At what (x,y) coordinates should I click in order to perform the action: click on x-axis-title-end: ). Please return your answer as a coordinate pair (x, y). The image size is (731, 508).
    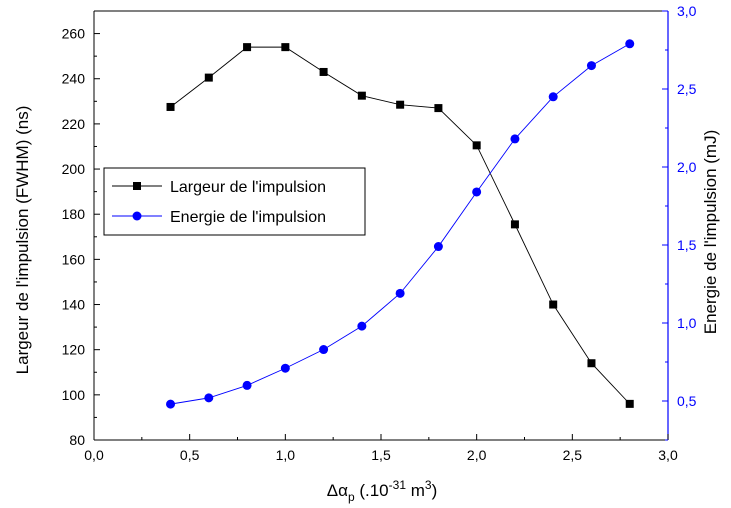
    Looking at the image, I should click on (435, 490).